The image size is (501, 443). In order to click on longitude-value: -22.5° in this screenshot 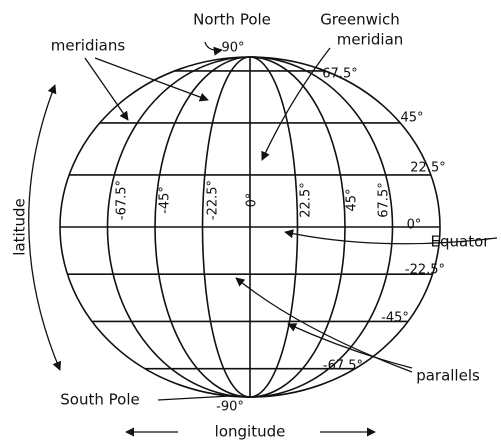, I will do `click(213, 200)`.